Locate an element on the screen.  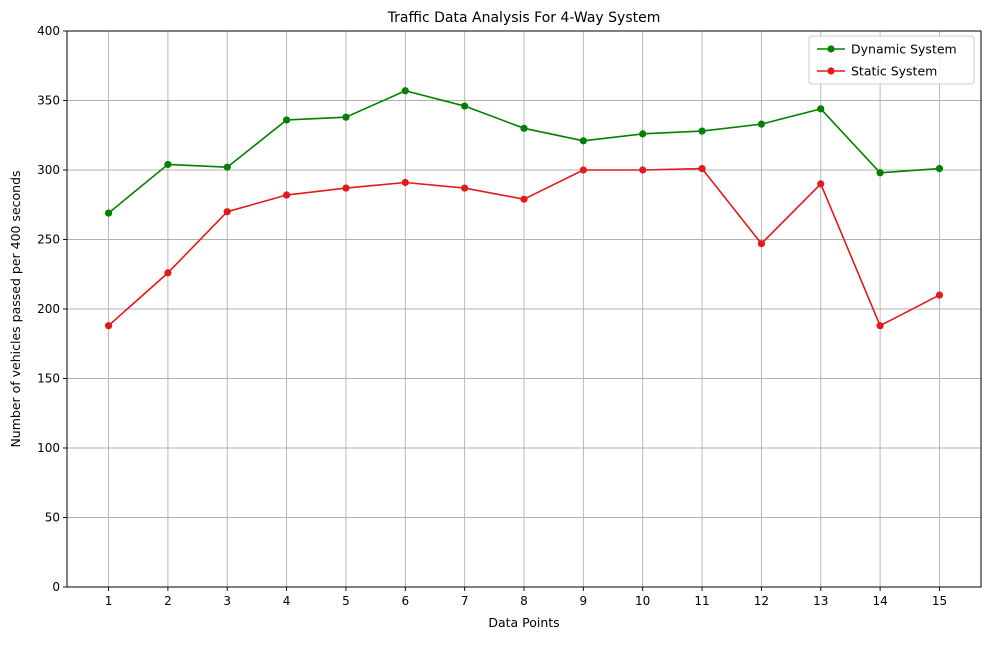
legend-item: Static System is located at coordinates (877, 71).